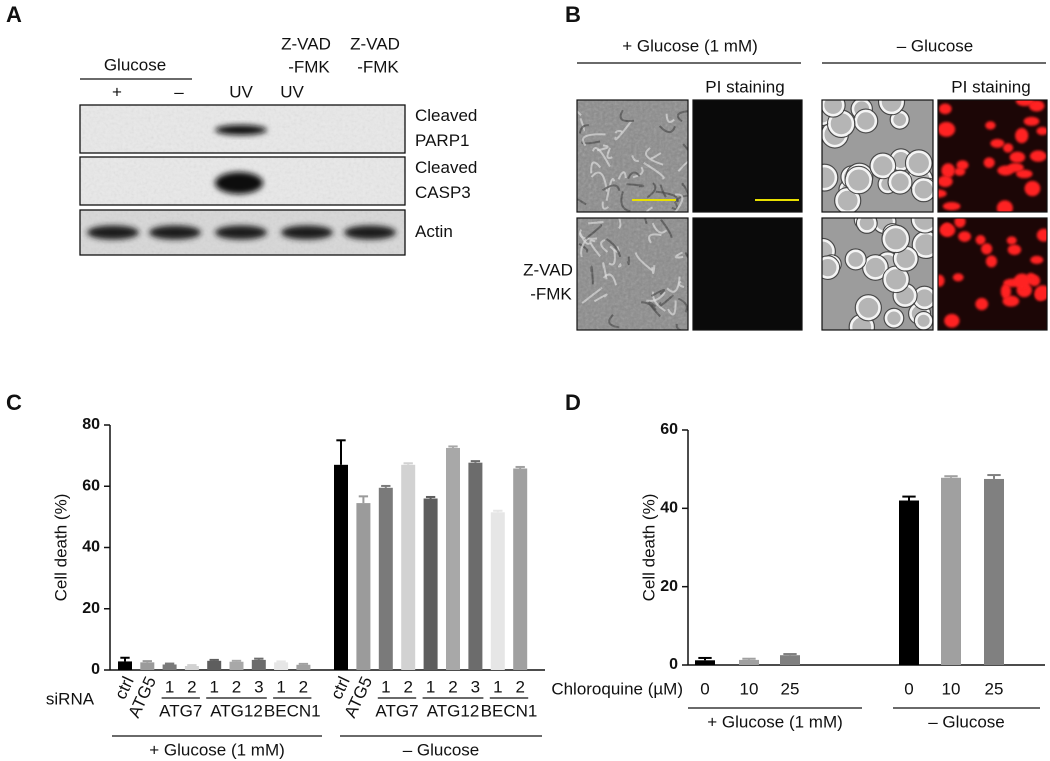 This screenshot has width=1050, height=761. What do you see at coordinates (378, 66) in the screenshot?
I see `treatment-label: -FMK` at bounding box center [378, 66].